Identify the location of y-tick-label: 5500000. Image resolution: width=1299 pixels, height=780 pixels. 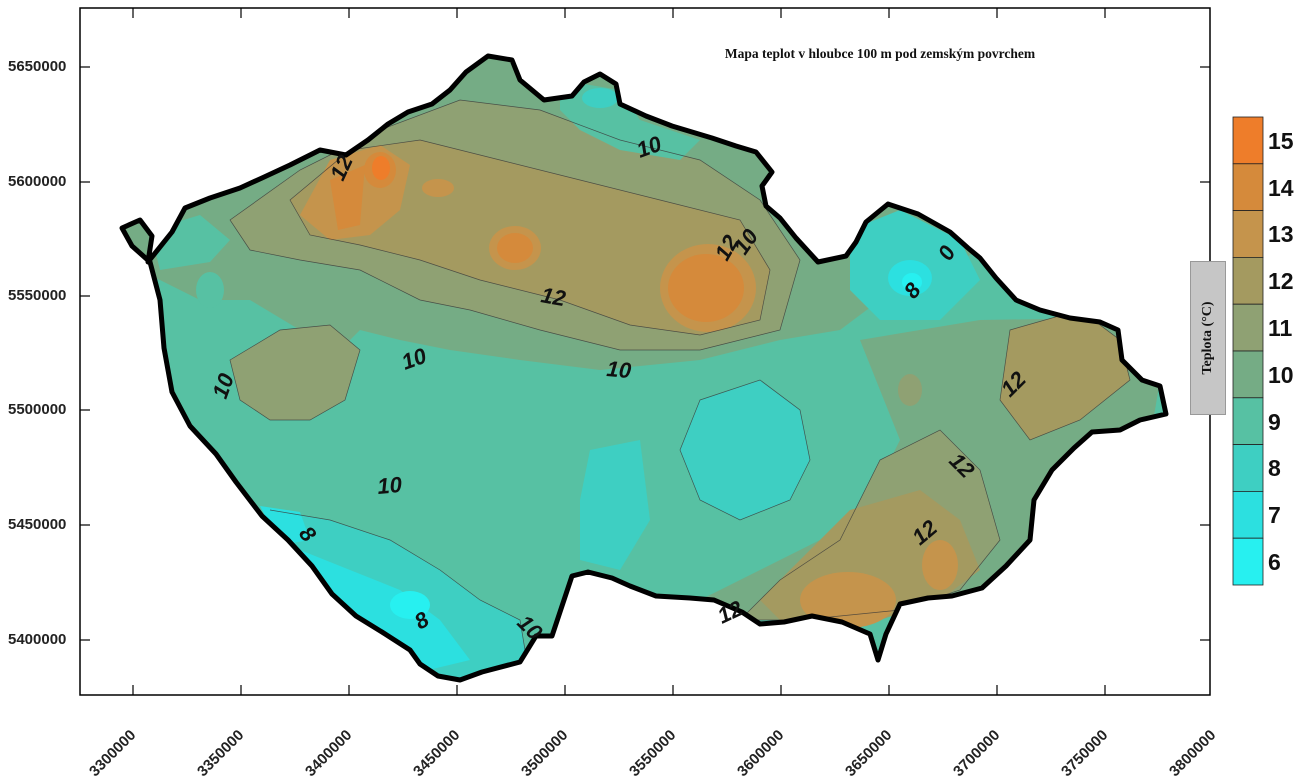
(37, 409).